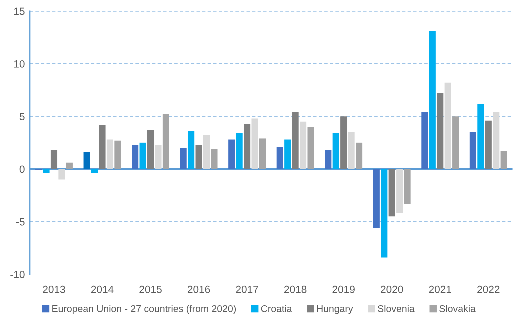 This screenshot has width=519, height=323. Describe the element at coordinates (392, 290) in the screenshot. I see `x-tick-label: 2020` at that location.